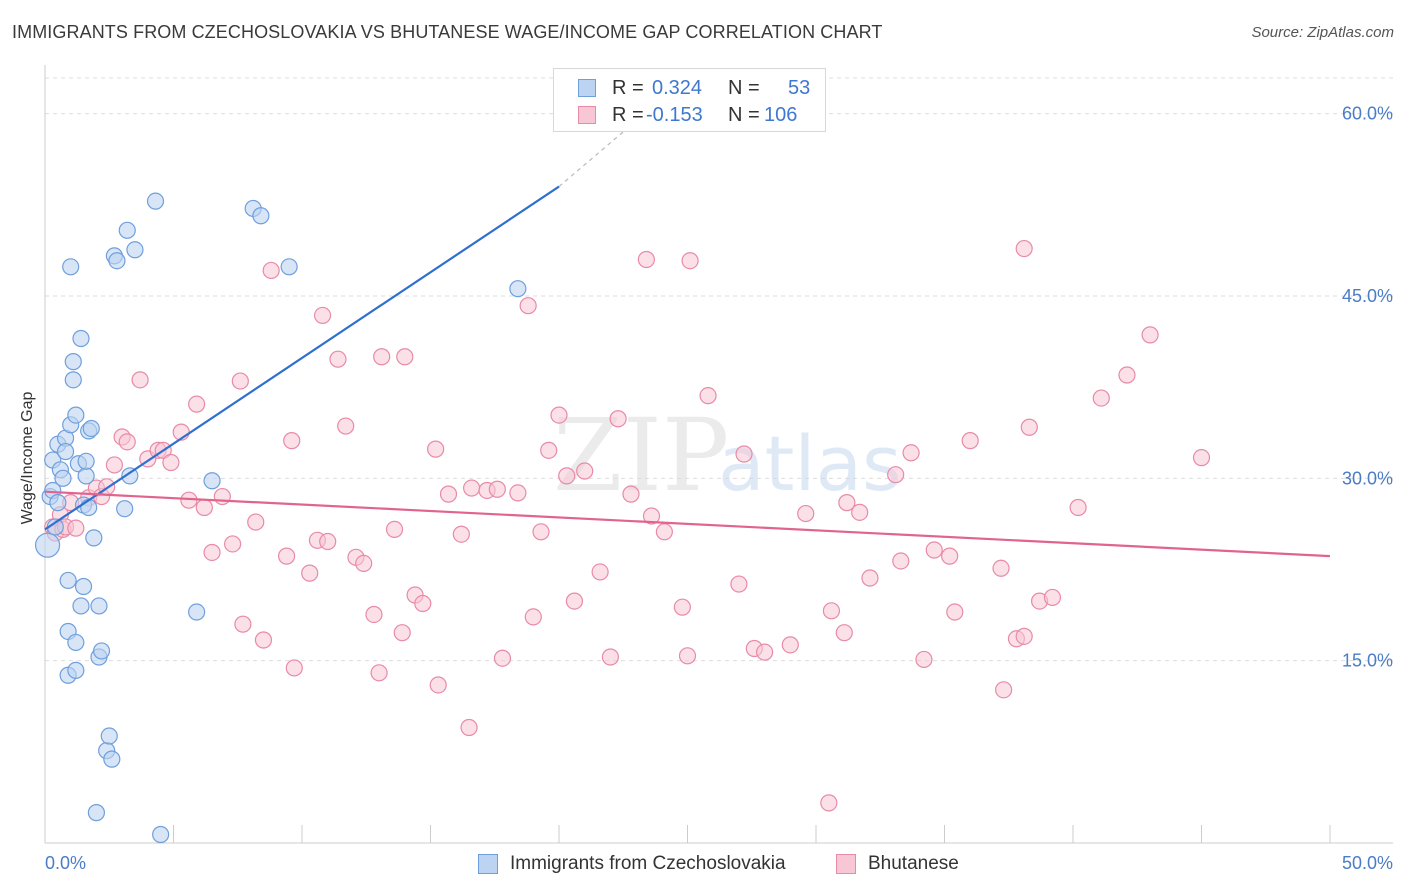 Image resolution: width=1406 pixels, height=892 pixels. What do you see at coordinates (1367, 114) in the screenshot?
I see `y-tick-label: 60.0%` at bounding box center [1367, 114].